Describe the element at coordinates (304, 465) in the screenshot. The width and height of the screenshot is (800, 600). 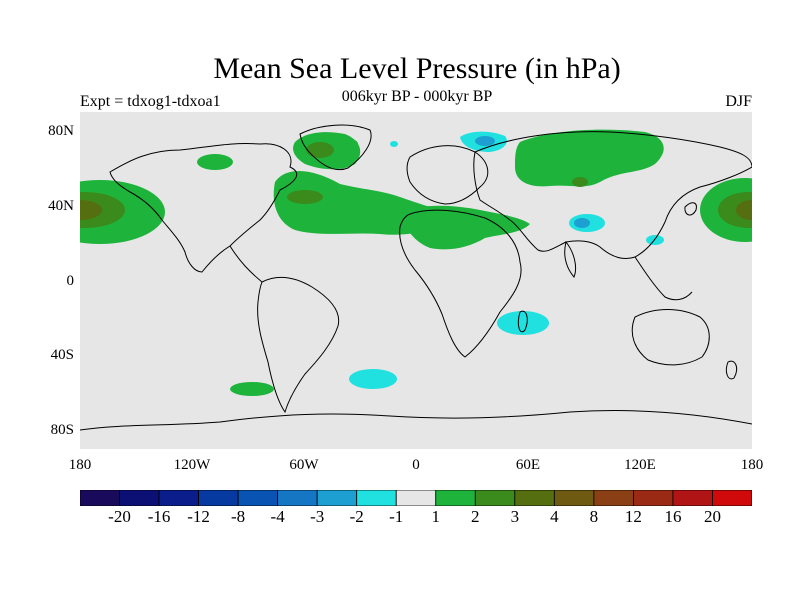
I see `lon-label-60w: 60W` at that location.